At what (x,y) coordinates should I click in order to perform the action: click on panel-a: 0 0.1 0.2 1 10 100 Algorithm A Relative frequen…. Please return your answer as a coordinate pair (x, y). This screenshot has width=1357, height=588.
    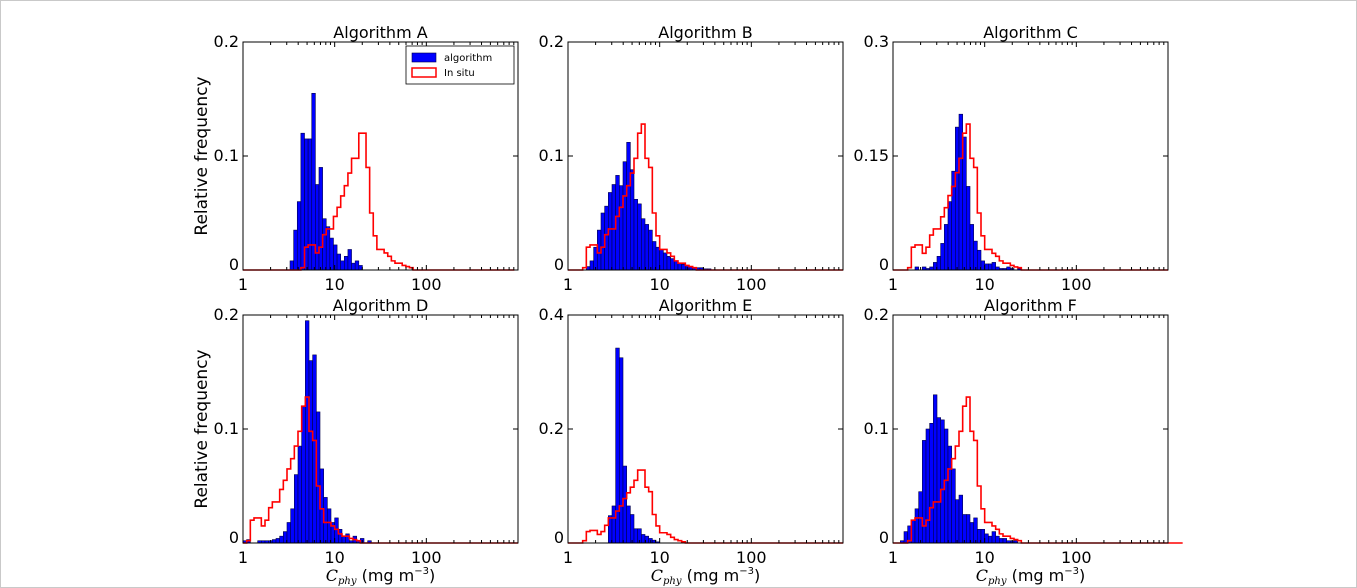
    Looking at the image, I should click on (355, 158).